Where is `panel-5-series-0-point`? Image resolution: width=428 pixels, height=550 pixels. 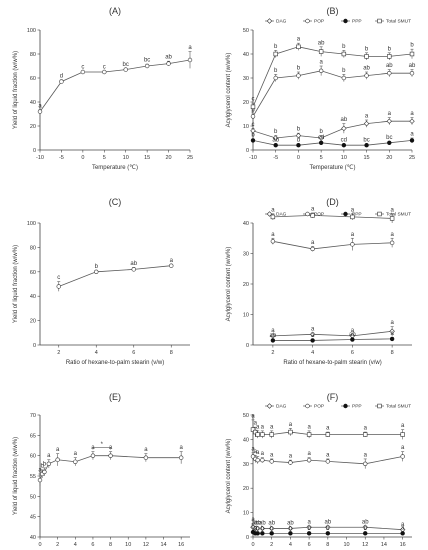 panel-5-series-0-point is located at coordinates (262, 528).